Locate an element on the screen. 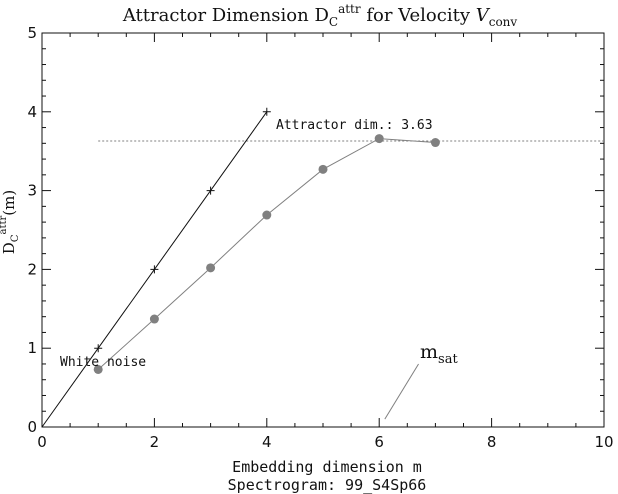 The height and width of the screenshot is (494, 618). white-noise-label: White noise is located at coordinates (103, 362).